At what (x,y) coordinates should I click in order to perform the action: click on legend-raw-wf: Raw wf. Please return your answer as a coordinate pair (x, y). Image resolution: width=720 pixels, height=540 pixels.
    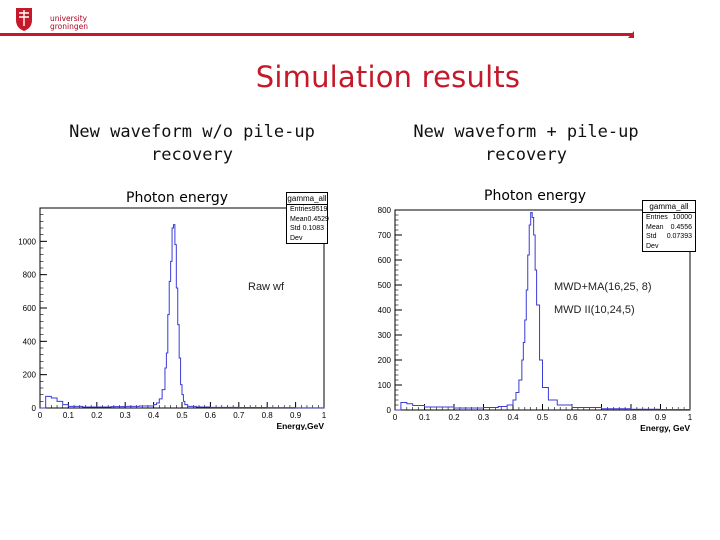
    Looking at the image, I should click on (266, 287).